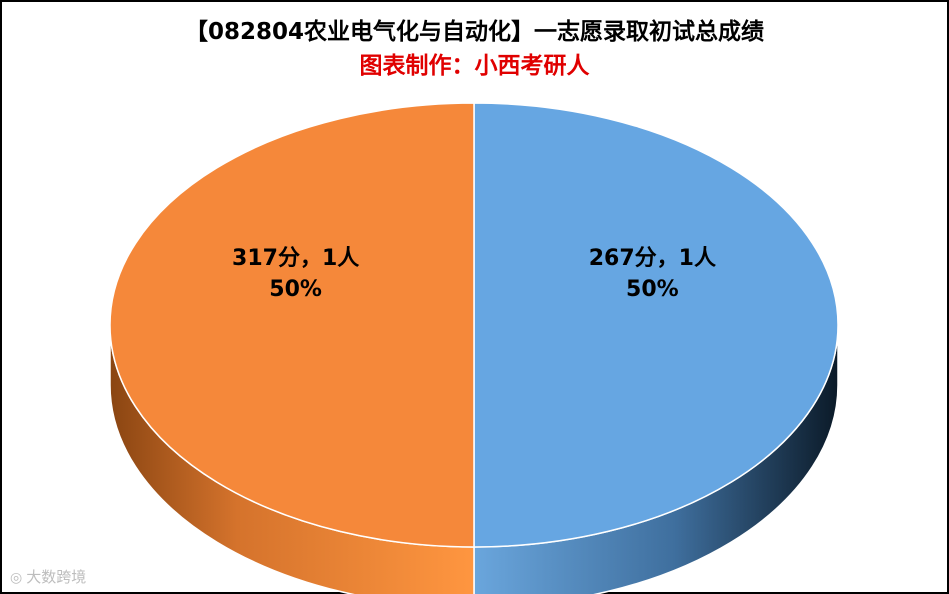  I want to click on watermark-text: 大数跨境, so click(56, 577).